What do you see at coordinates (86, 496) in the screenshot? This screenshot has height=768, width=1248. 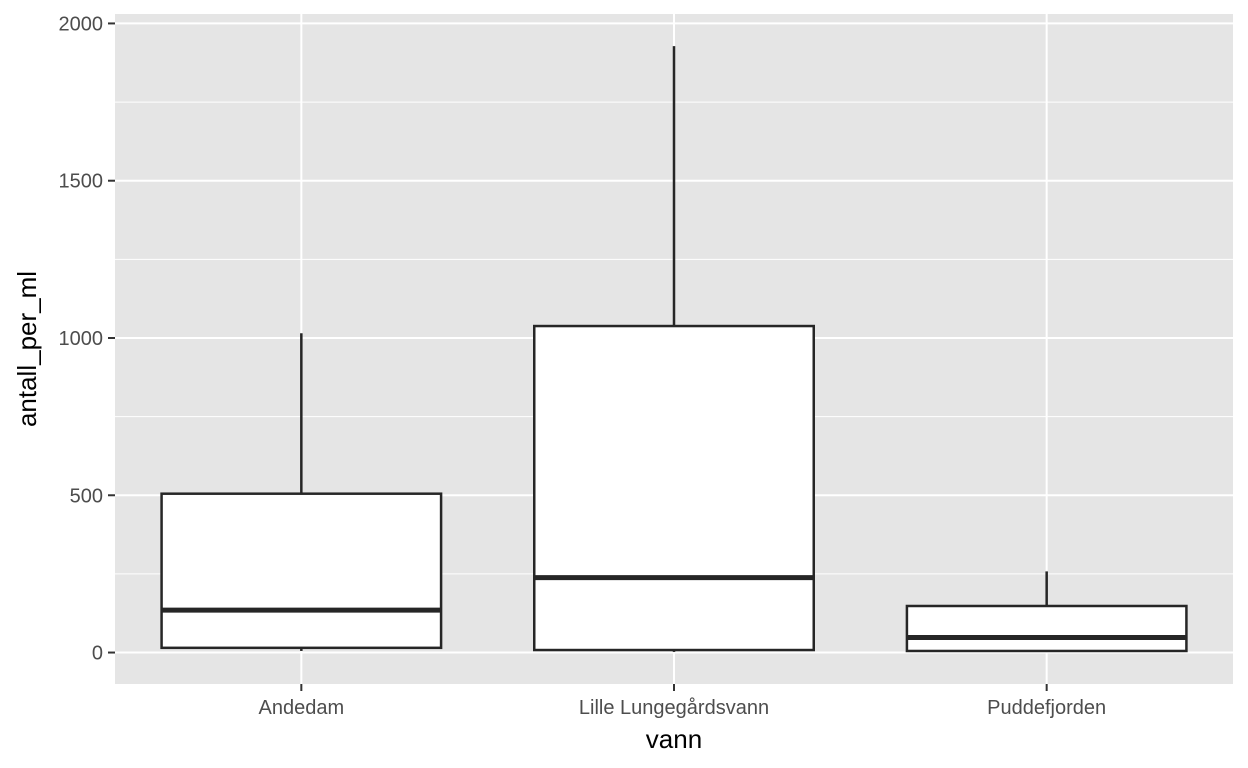 I see `y-tick-label: 500` at bounding box center [86, 496].